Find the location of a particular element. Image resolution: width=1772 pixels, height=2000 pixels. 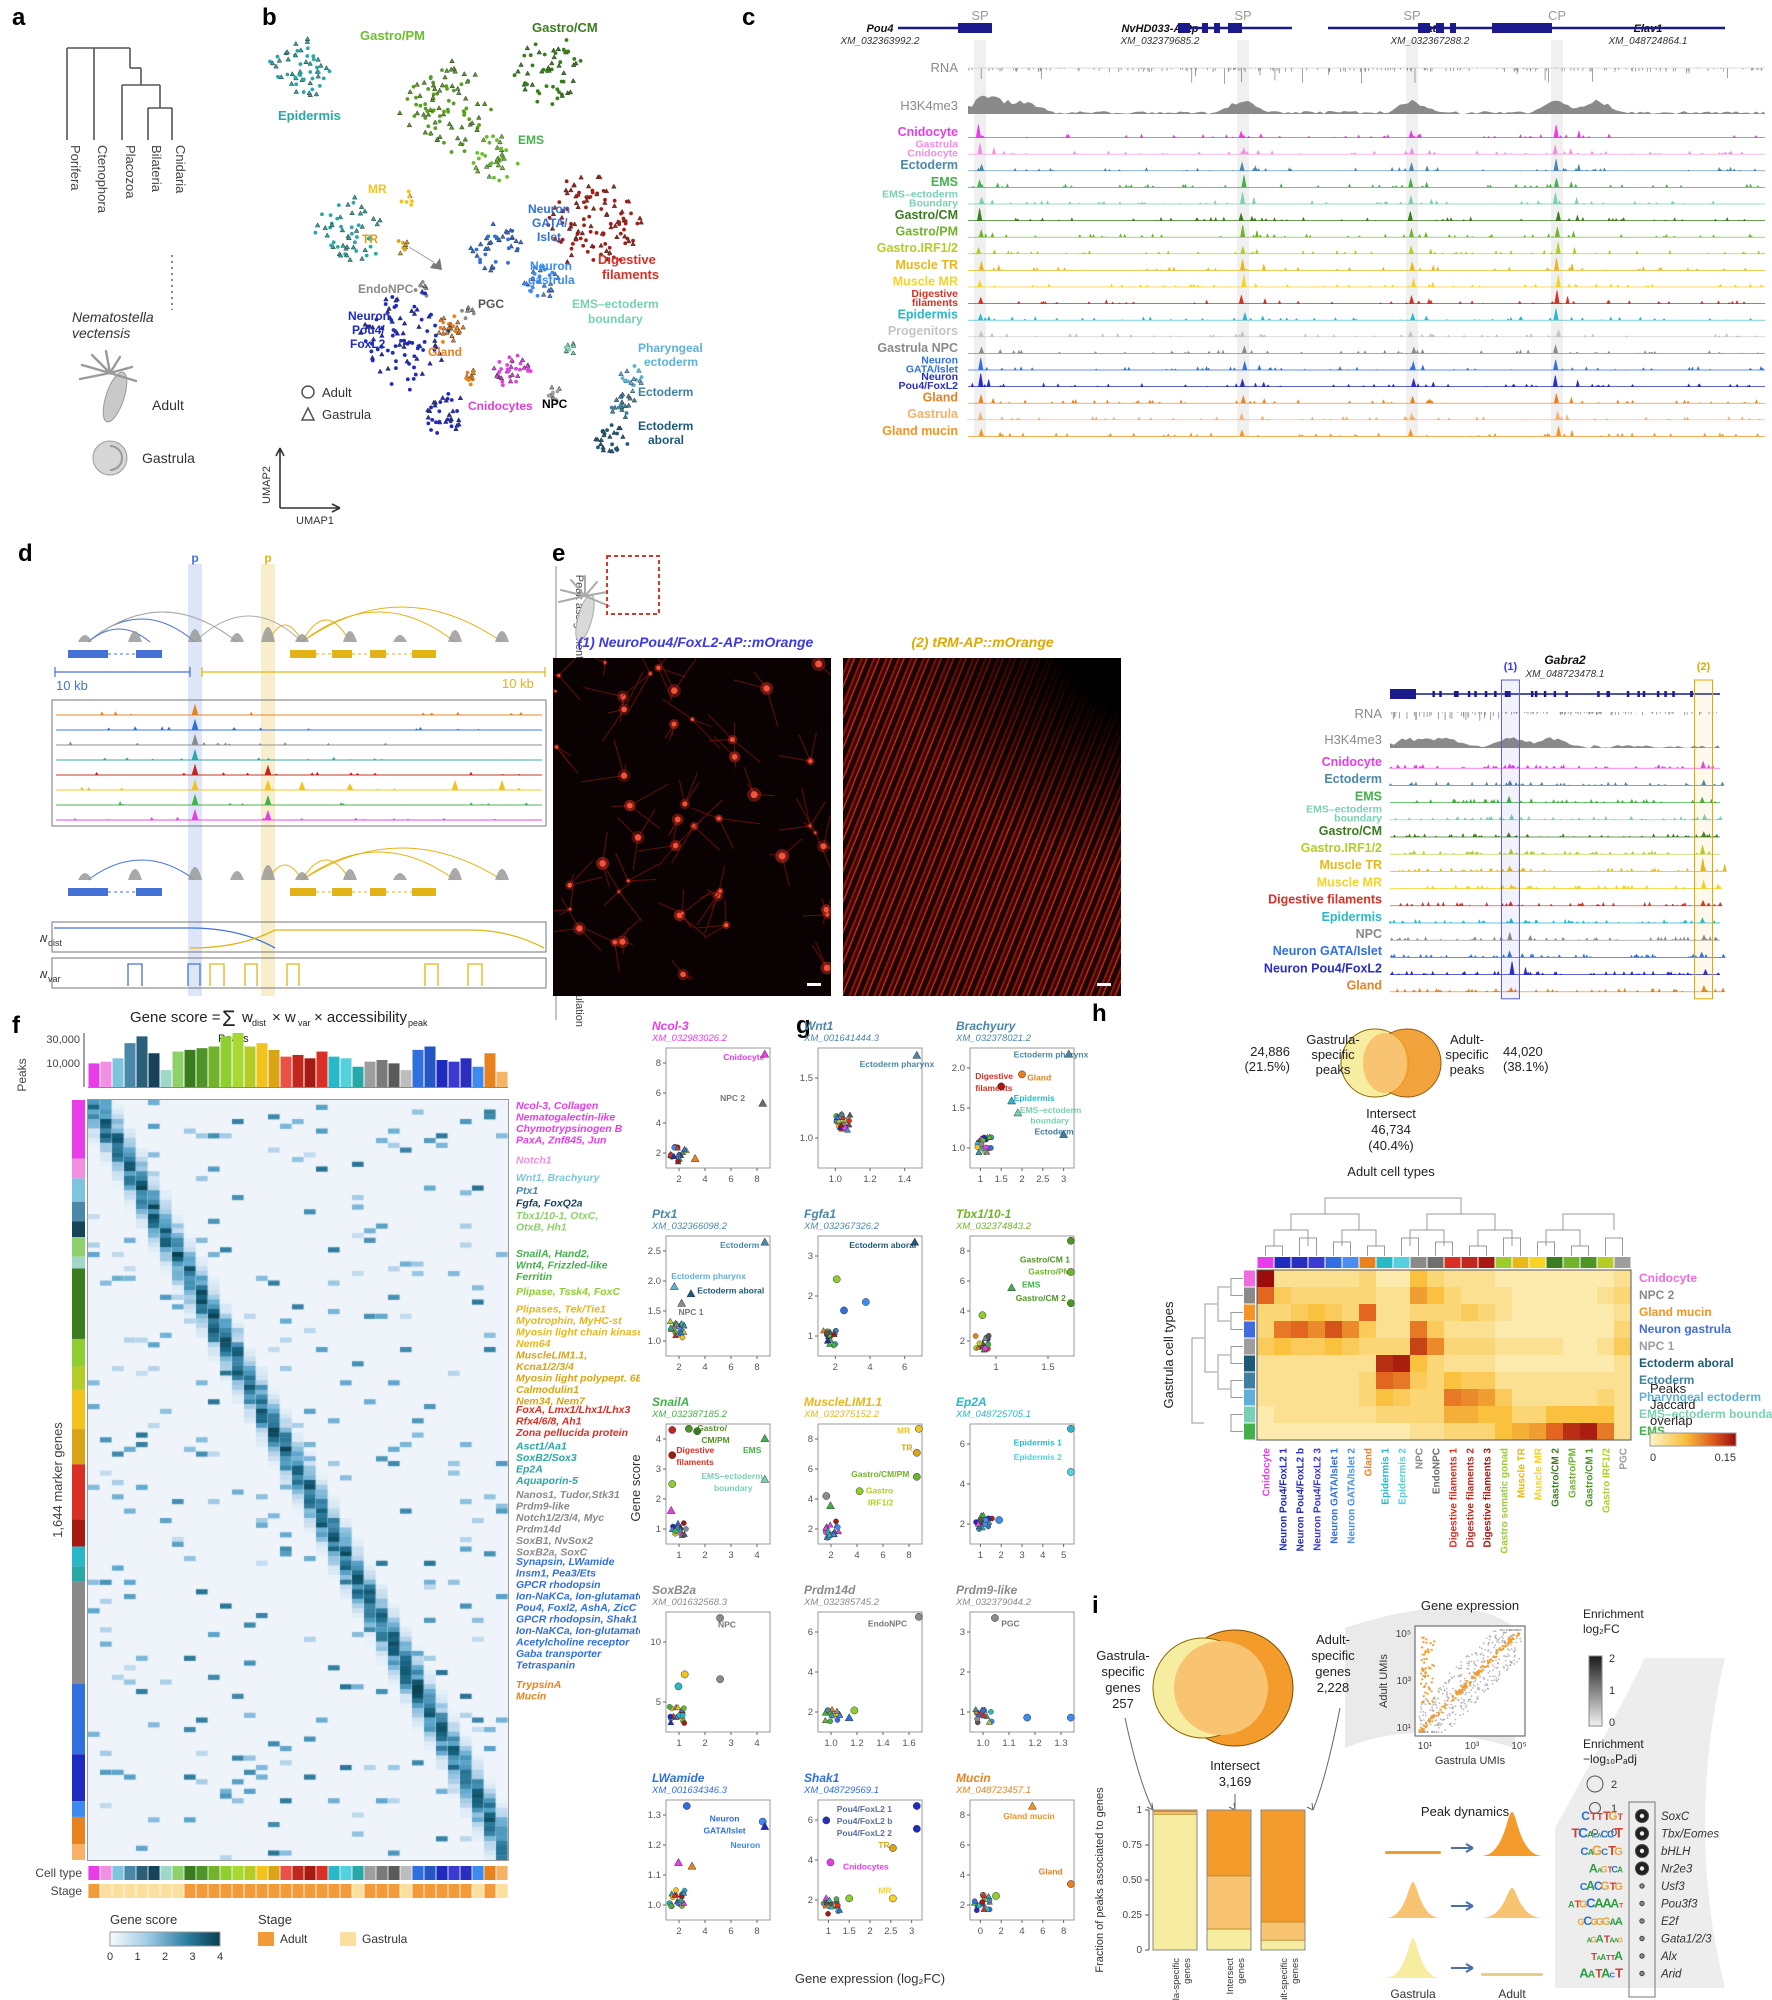

motif-logo-letter: G is located at coordinates (1618, 1887).